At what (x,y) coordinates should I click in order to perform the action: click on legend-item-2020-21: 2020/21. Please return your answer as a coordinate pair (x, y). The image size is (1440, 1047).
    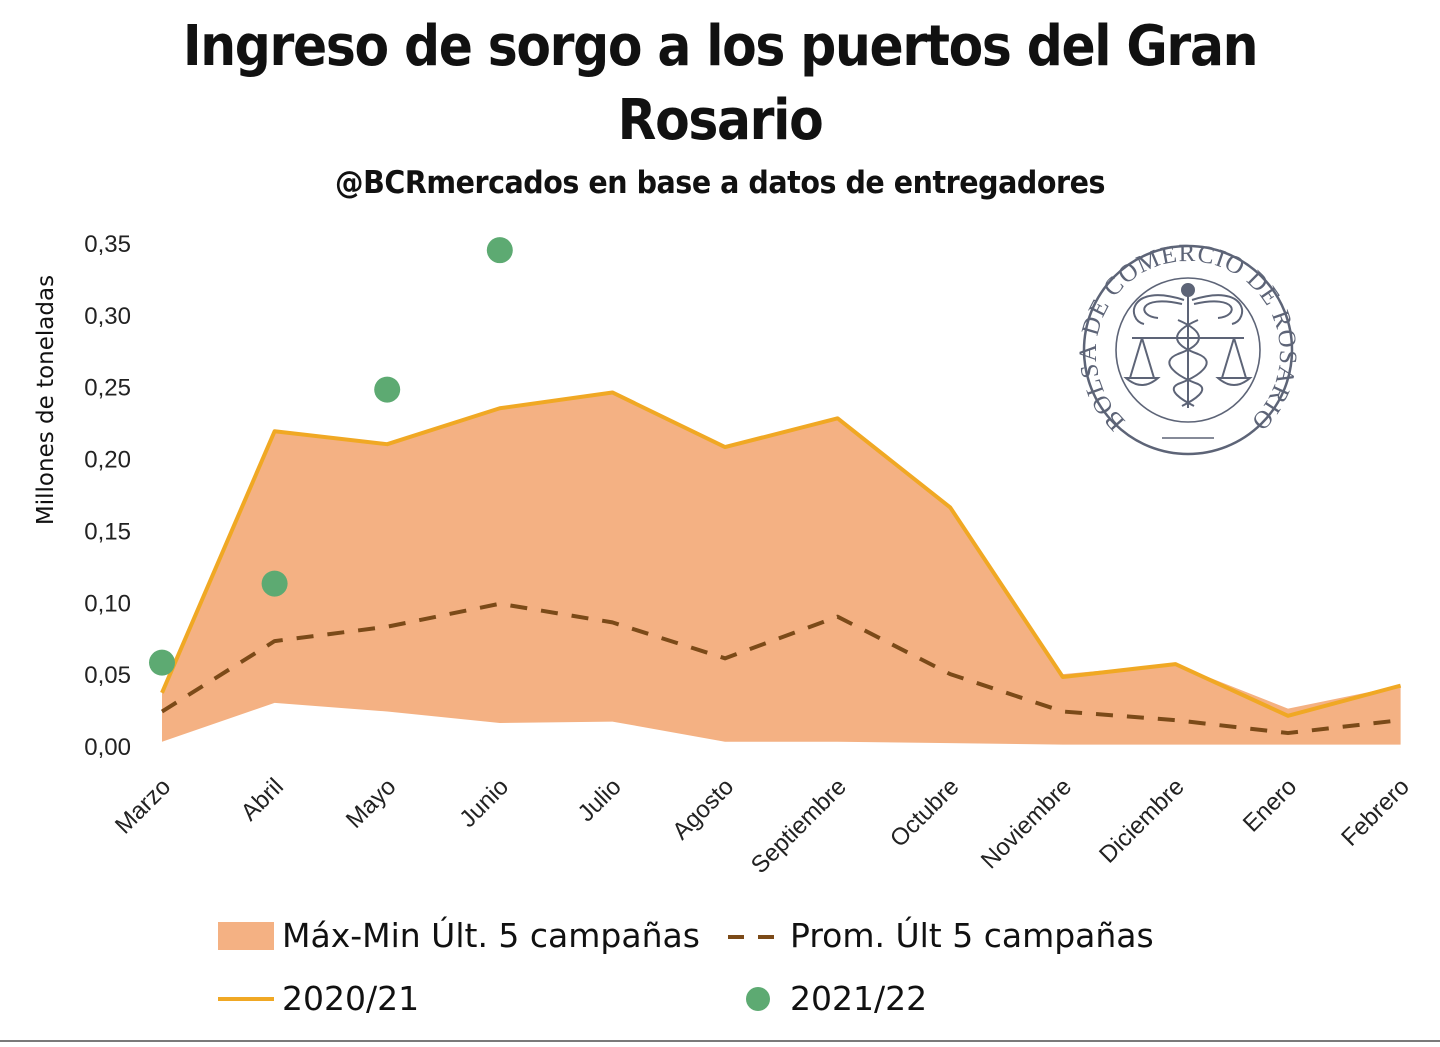
    Looking at the image, I should click on (318, 998).